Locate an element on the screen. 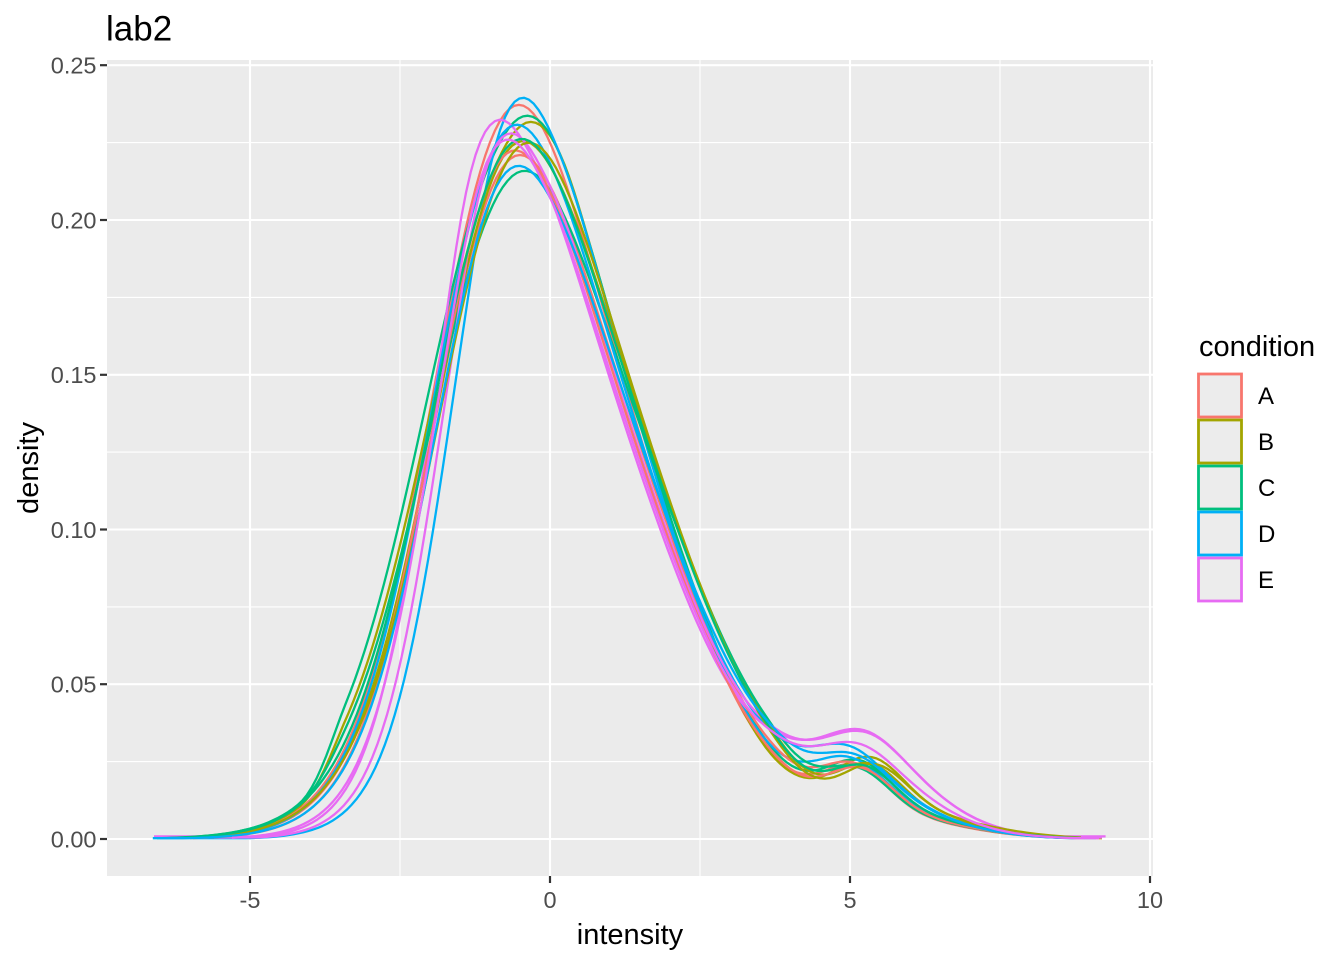  svg-text: 0.00 is located at coordinates (74, 839).